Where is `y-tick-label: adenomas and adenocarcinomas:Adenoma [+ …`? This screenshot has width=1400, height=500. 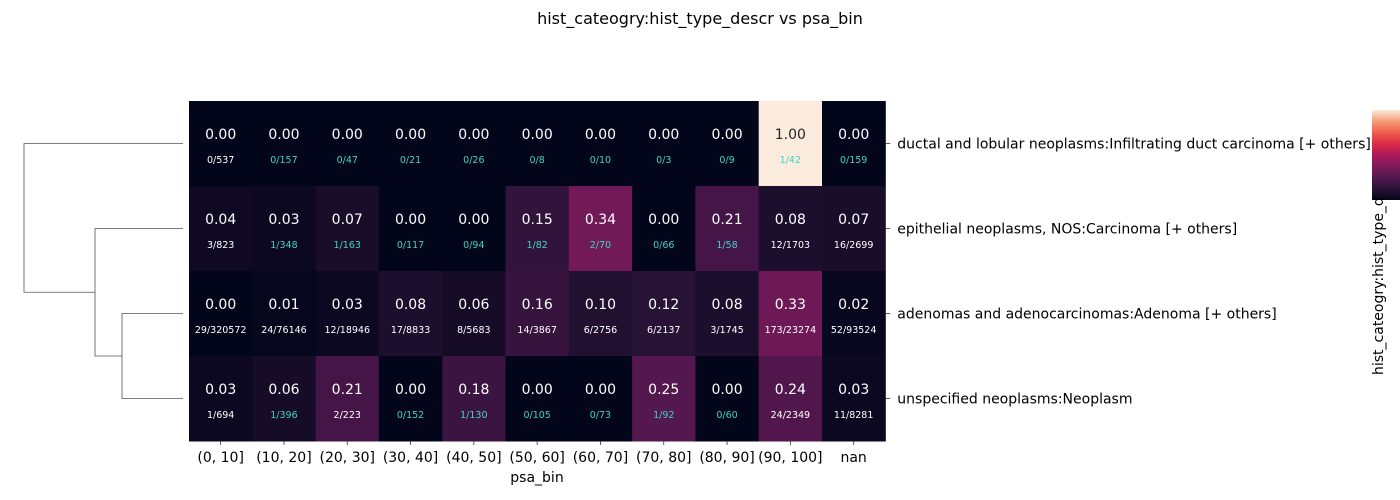
y-tick-label: adenomas and adenocarcinomas:Adenoma [+ … is located at coordinates (1086, 315).